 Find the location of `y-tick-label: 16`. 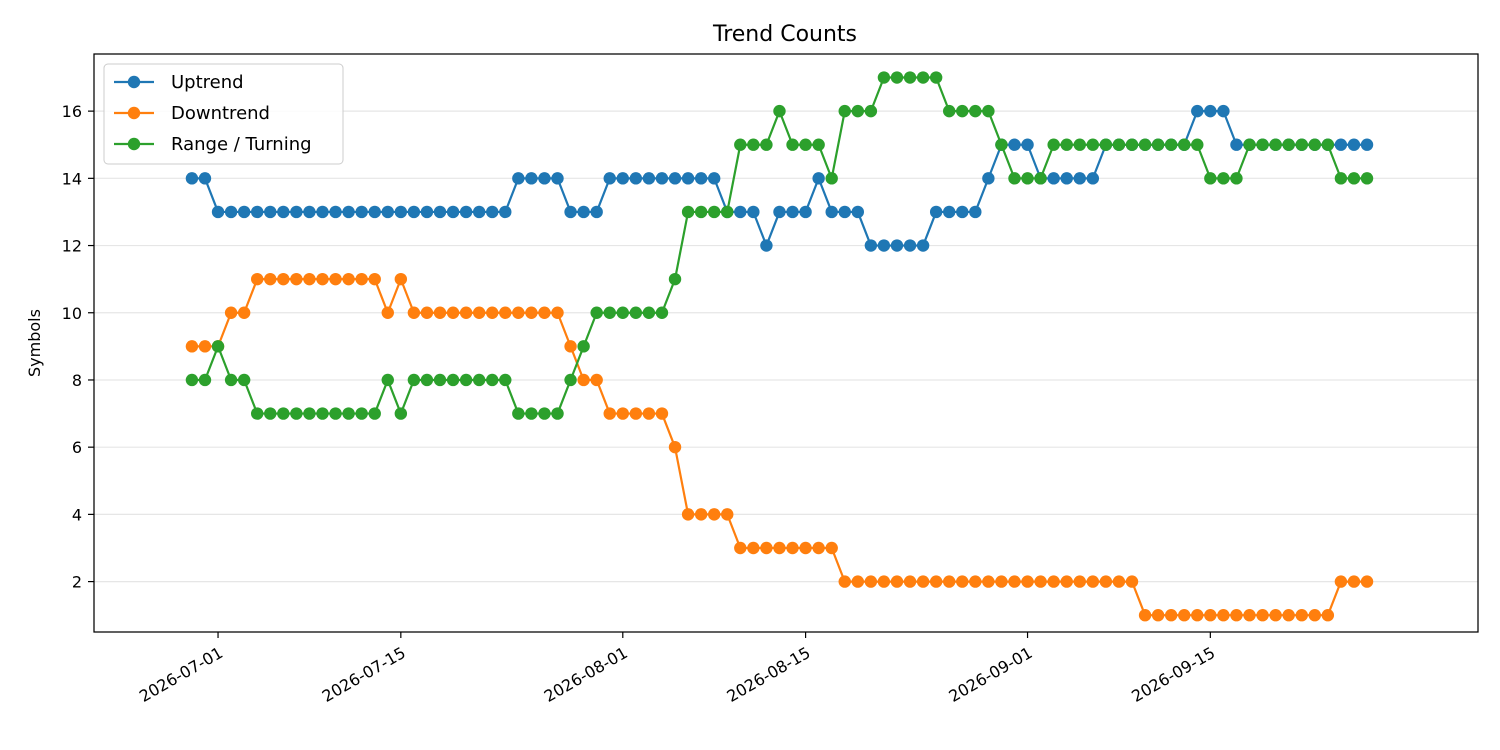

y-tick-label: 16 is located at coordinates (72, 111).